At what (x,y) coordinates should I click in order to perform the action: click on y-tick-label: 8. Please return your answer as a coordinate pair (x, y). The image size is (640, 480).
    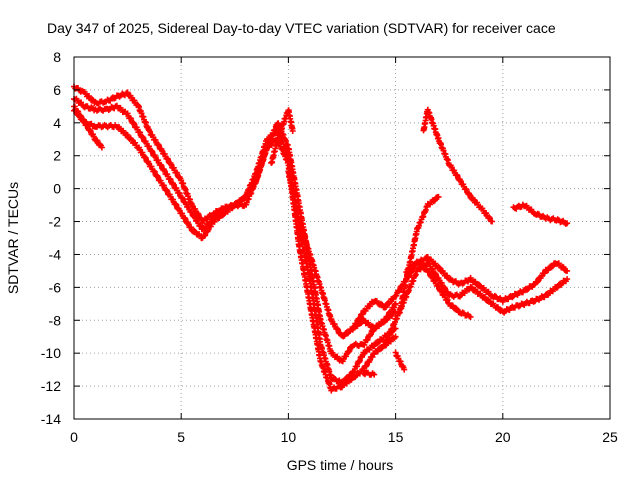
    Looking at the image, I should click on (57, 57).